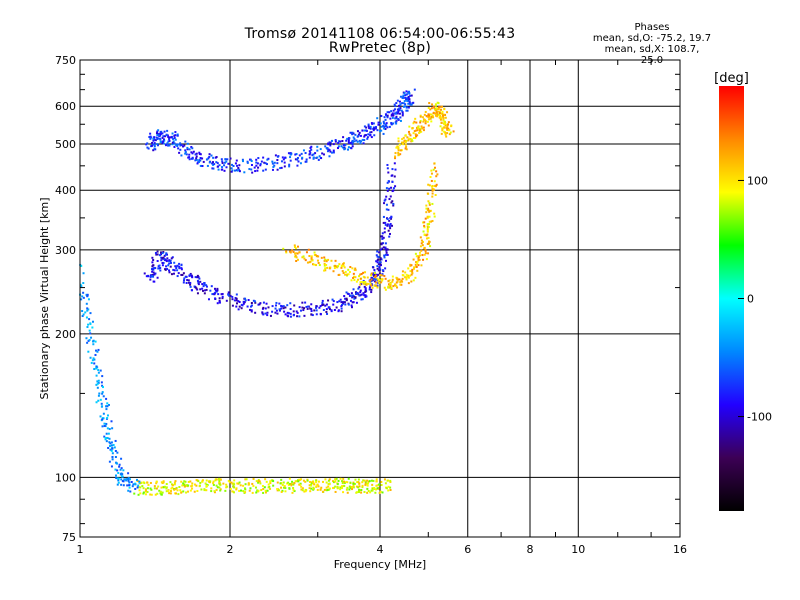  What do you see at coordinates (680, 549) in the screenshot?
I see `x-tick-label: 16` at bounding box center [680, 549].